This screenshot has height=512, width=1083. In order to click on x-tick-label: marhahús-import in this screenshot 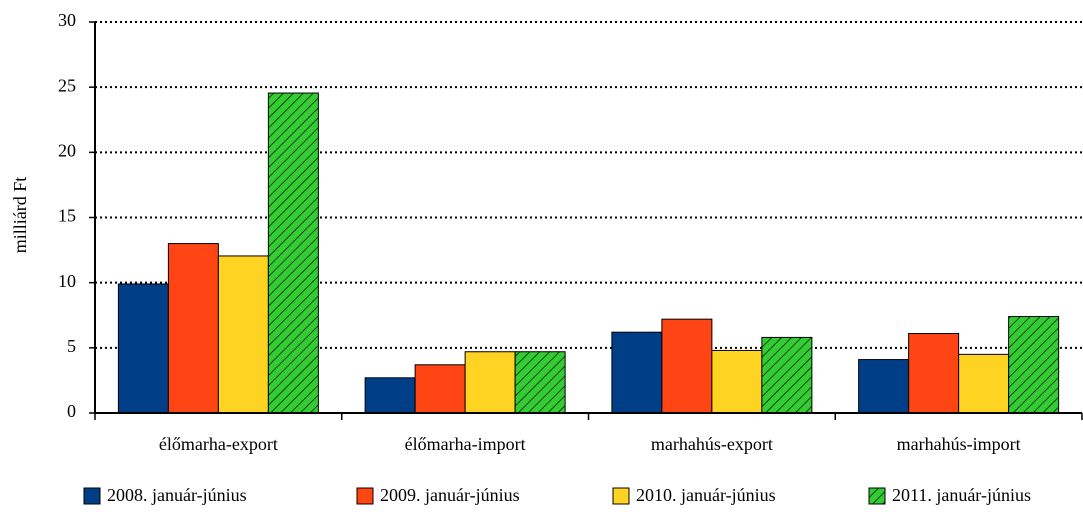, I will do `click(959, 444)`.